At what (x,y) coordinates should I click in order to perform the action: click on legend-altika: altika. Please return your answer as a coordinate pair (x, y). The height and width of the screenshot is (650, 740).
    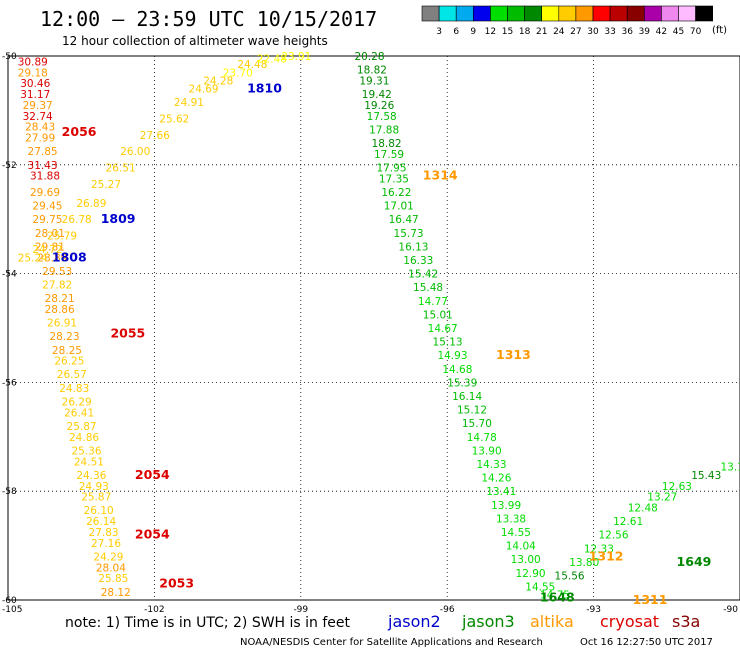
    Looking at the image, I should click on (552, 621).